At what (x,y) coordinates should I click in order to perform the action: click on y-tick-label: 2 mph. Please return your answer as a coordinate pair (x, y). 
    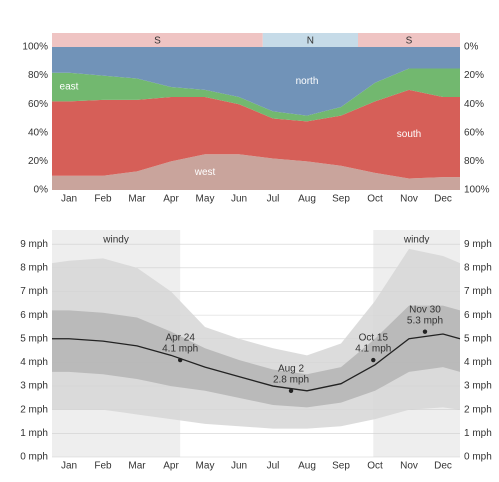
    Looking at the image, I should click on (34, 409).